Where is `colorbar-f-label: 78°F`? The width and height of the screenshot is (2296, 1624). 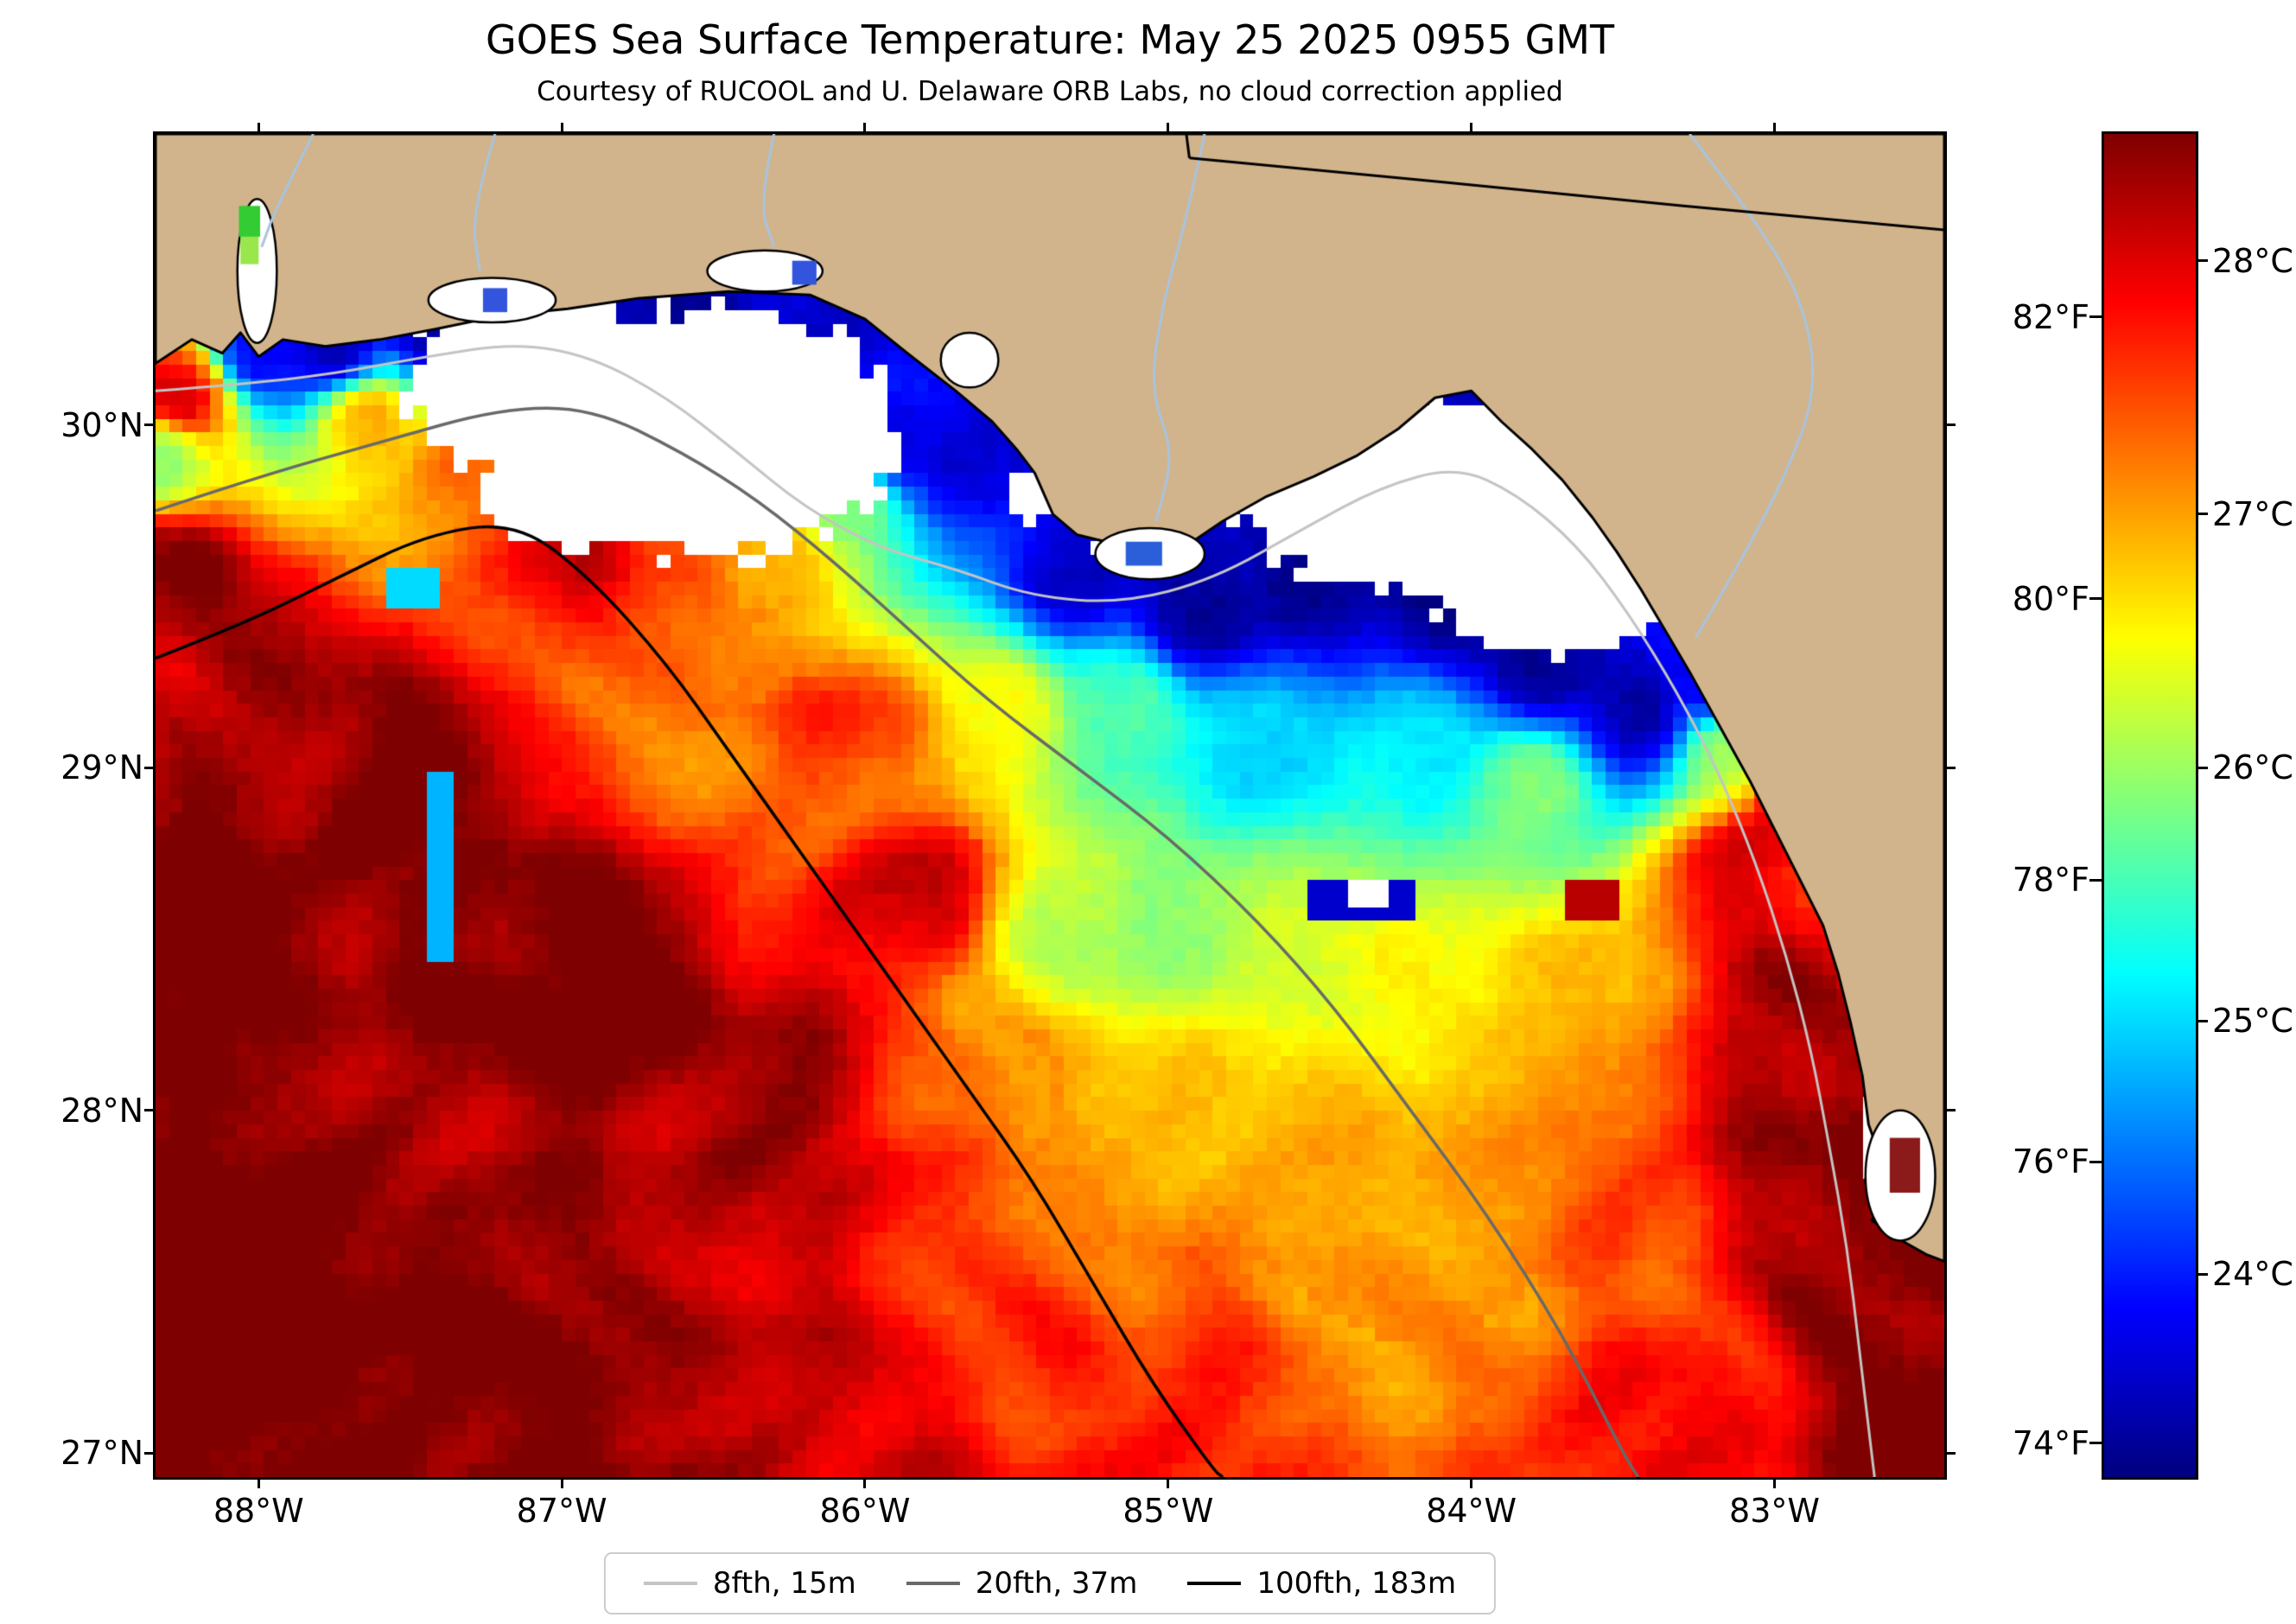
colorbar-f-label: 78°F is located at coordinates (2050, 881).